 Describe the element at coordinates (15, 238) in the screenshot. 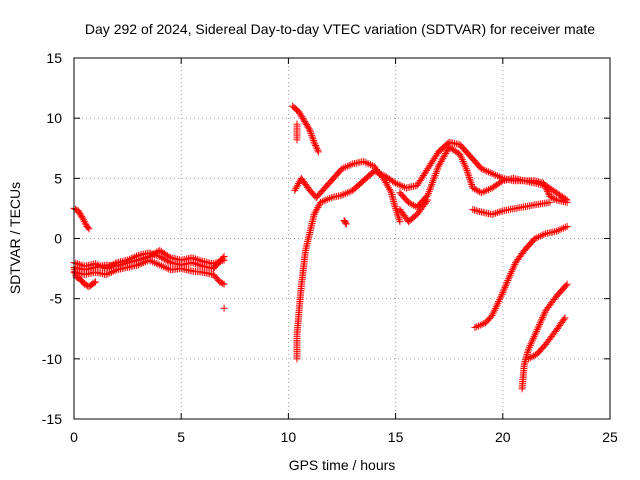

I see `y-axis-label: SDTVAR / TECUs` at that location.